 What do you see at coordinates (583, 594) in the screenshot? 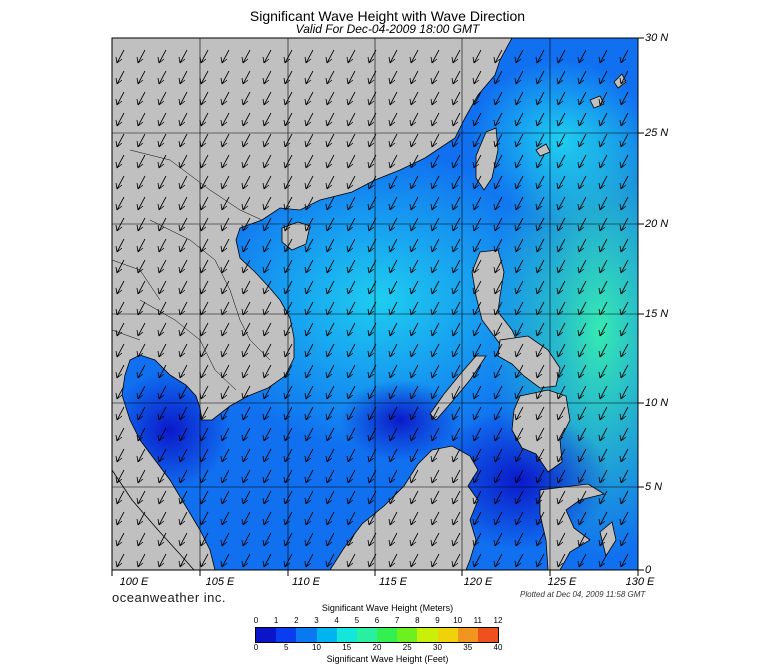
I see `plotted-at-text: Plotted at Dec 04, 2009 11:58 GMT` at bounding box center [583, 594].